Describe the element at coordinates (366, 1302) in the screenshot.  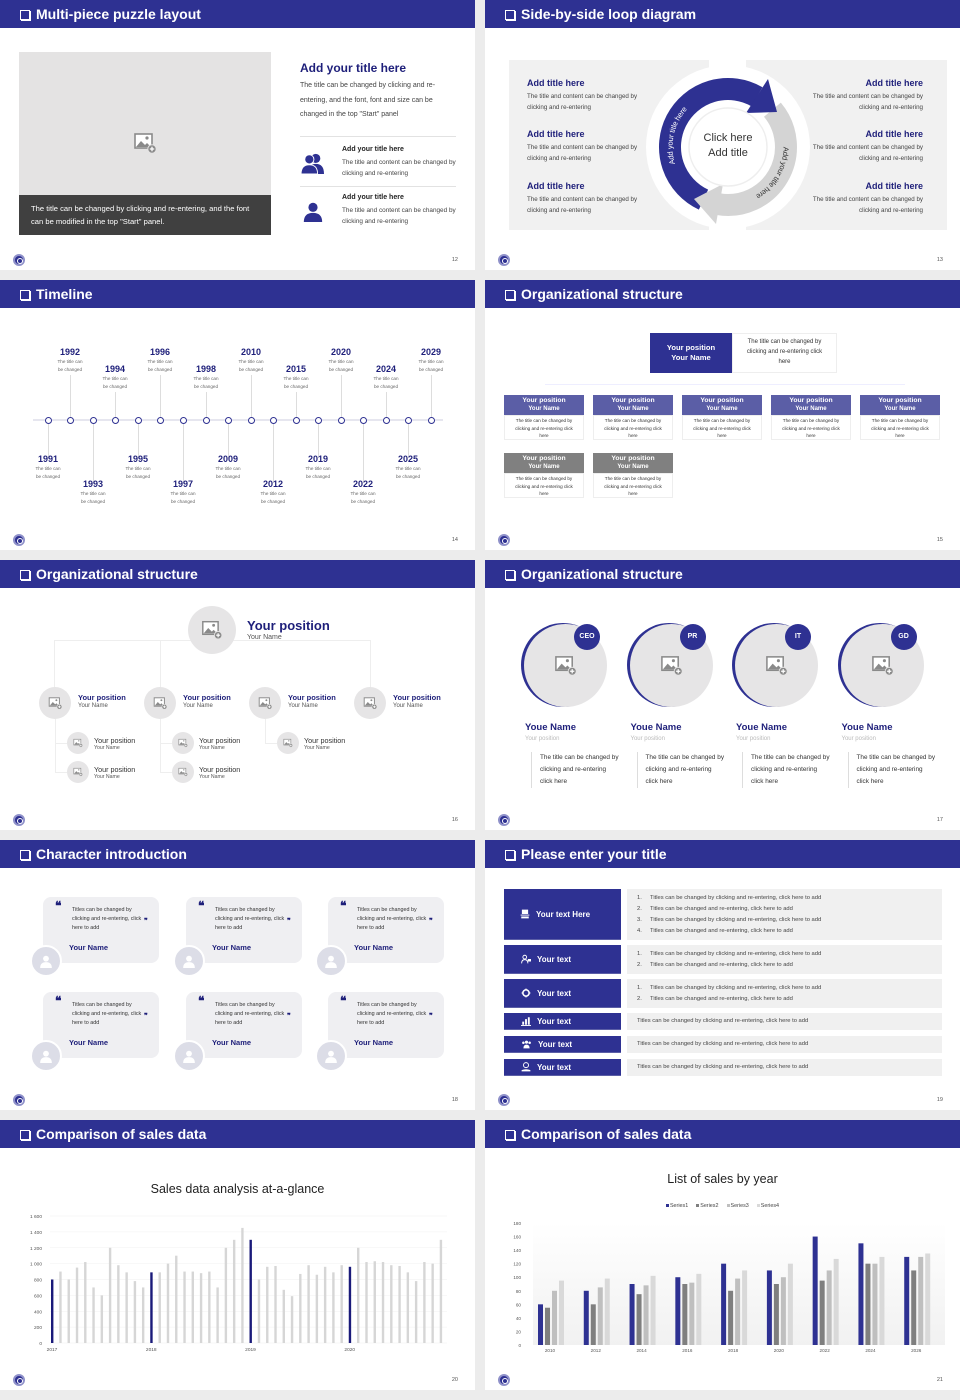
I see `bar` at that location.